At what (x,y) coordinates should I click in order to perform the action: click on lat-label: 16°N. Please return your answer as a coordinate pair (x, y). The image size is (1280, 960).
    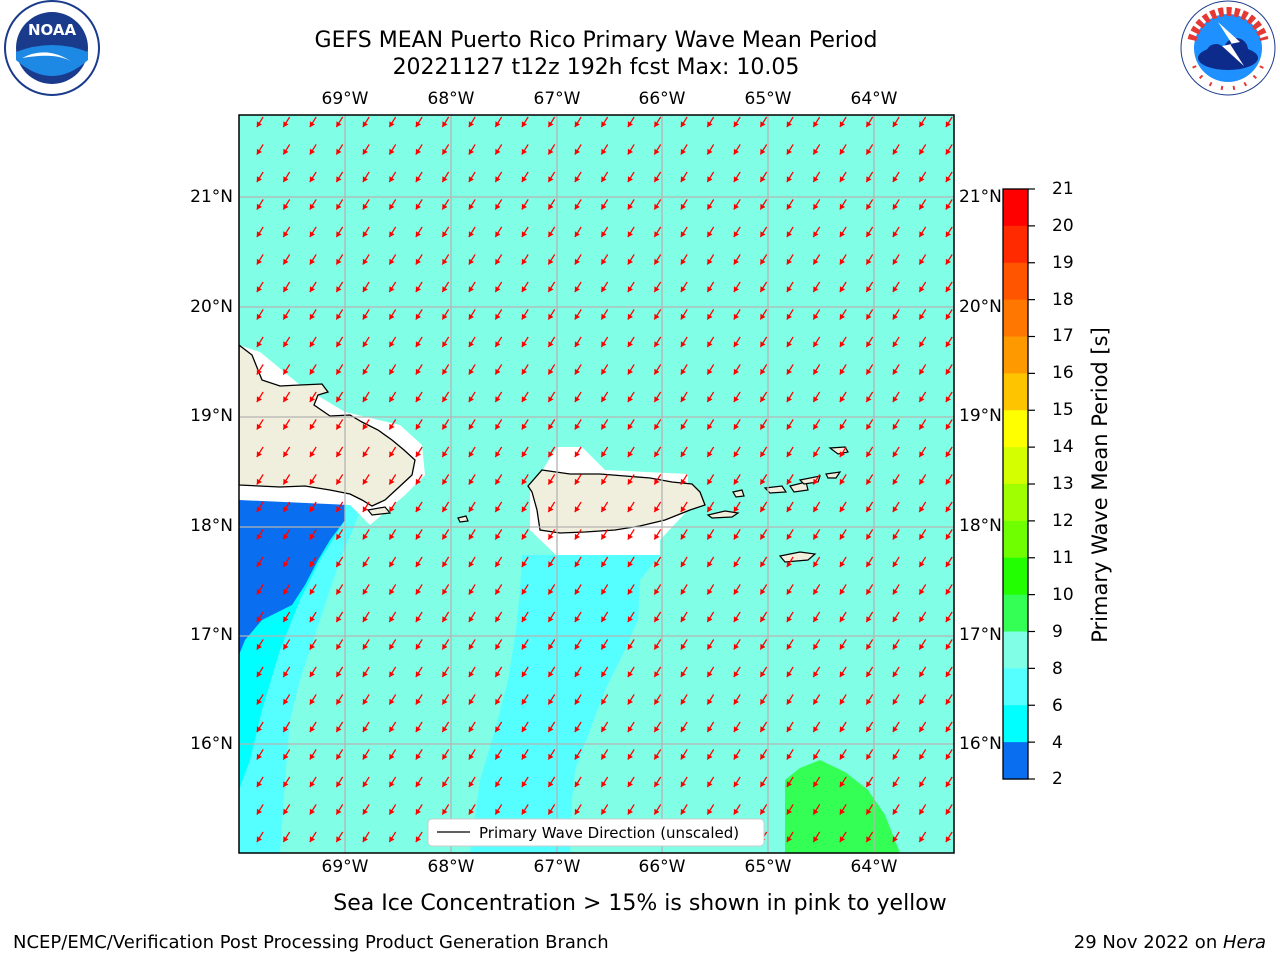
    Looking at the image, I should click on (980, 744).